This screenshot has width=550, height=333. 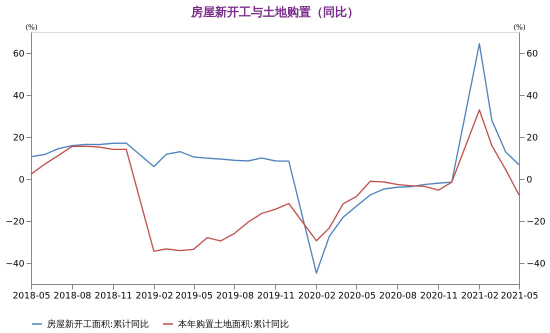 What do you see at coordinates (19, 97) in the screenshot?
I see `y-tick-label: 40` at bounding box center [19, 97].